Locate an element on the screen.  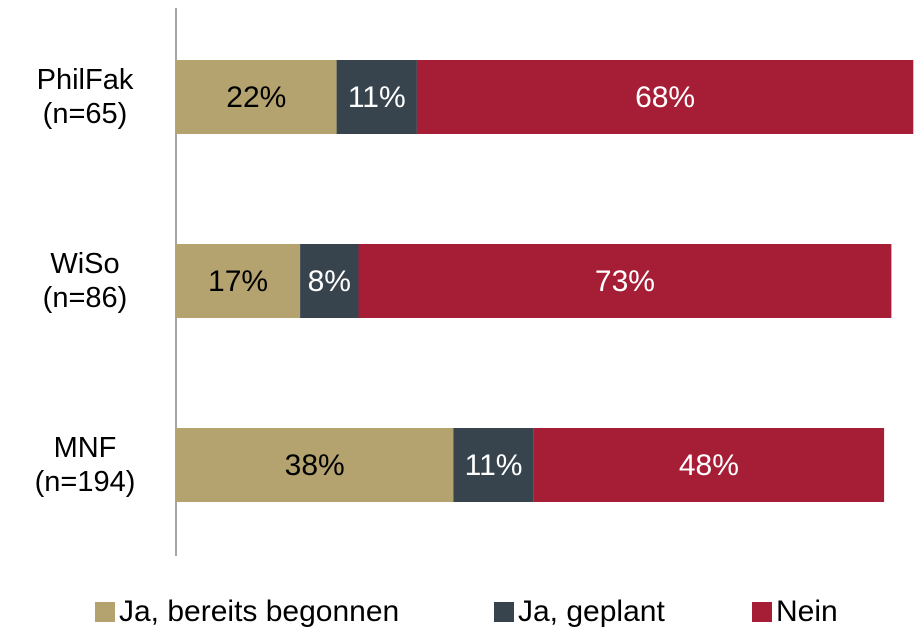
legend-label: Ja, bereits begonnen is located at coordinates (259, 611).